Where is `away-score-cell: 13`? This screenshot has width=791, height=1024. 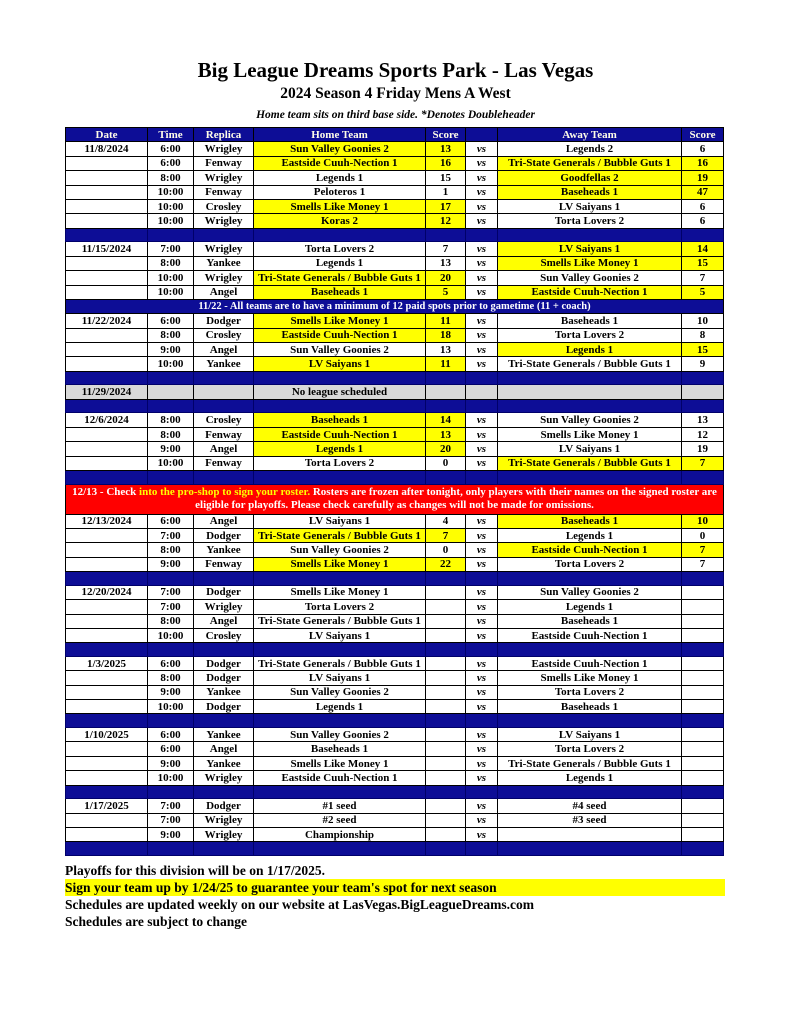
away-score-cell: 13 is located at coordinates (702, 420).